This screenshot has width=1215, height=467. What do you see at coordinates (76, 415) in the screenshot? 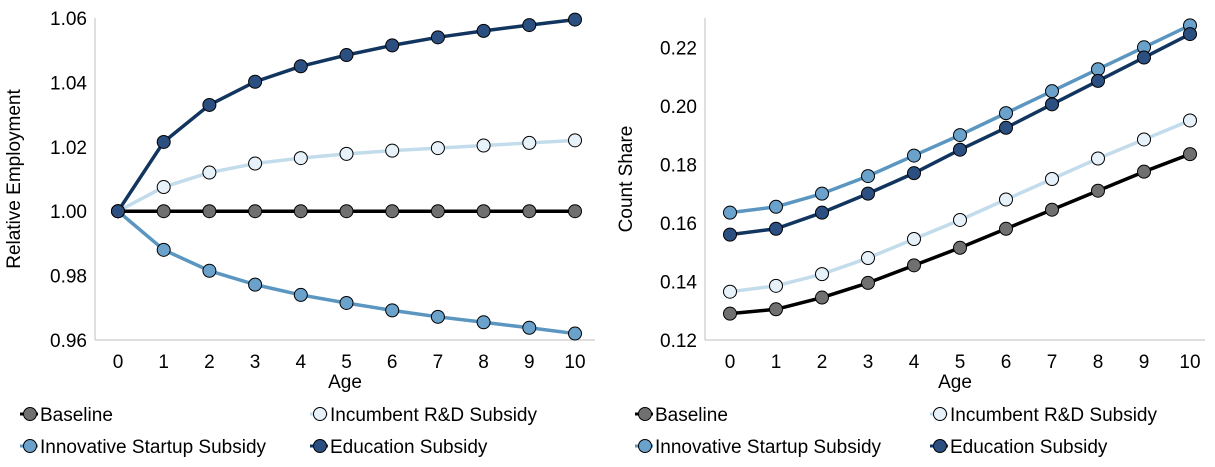
I see `legend-label-baseline: Baseline` at bounding box center [76, 415].